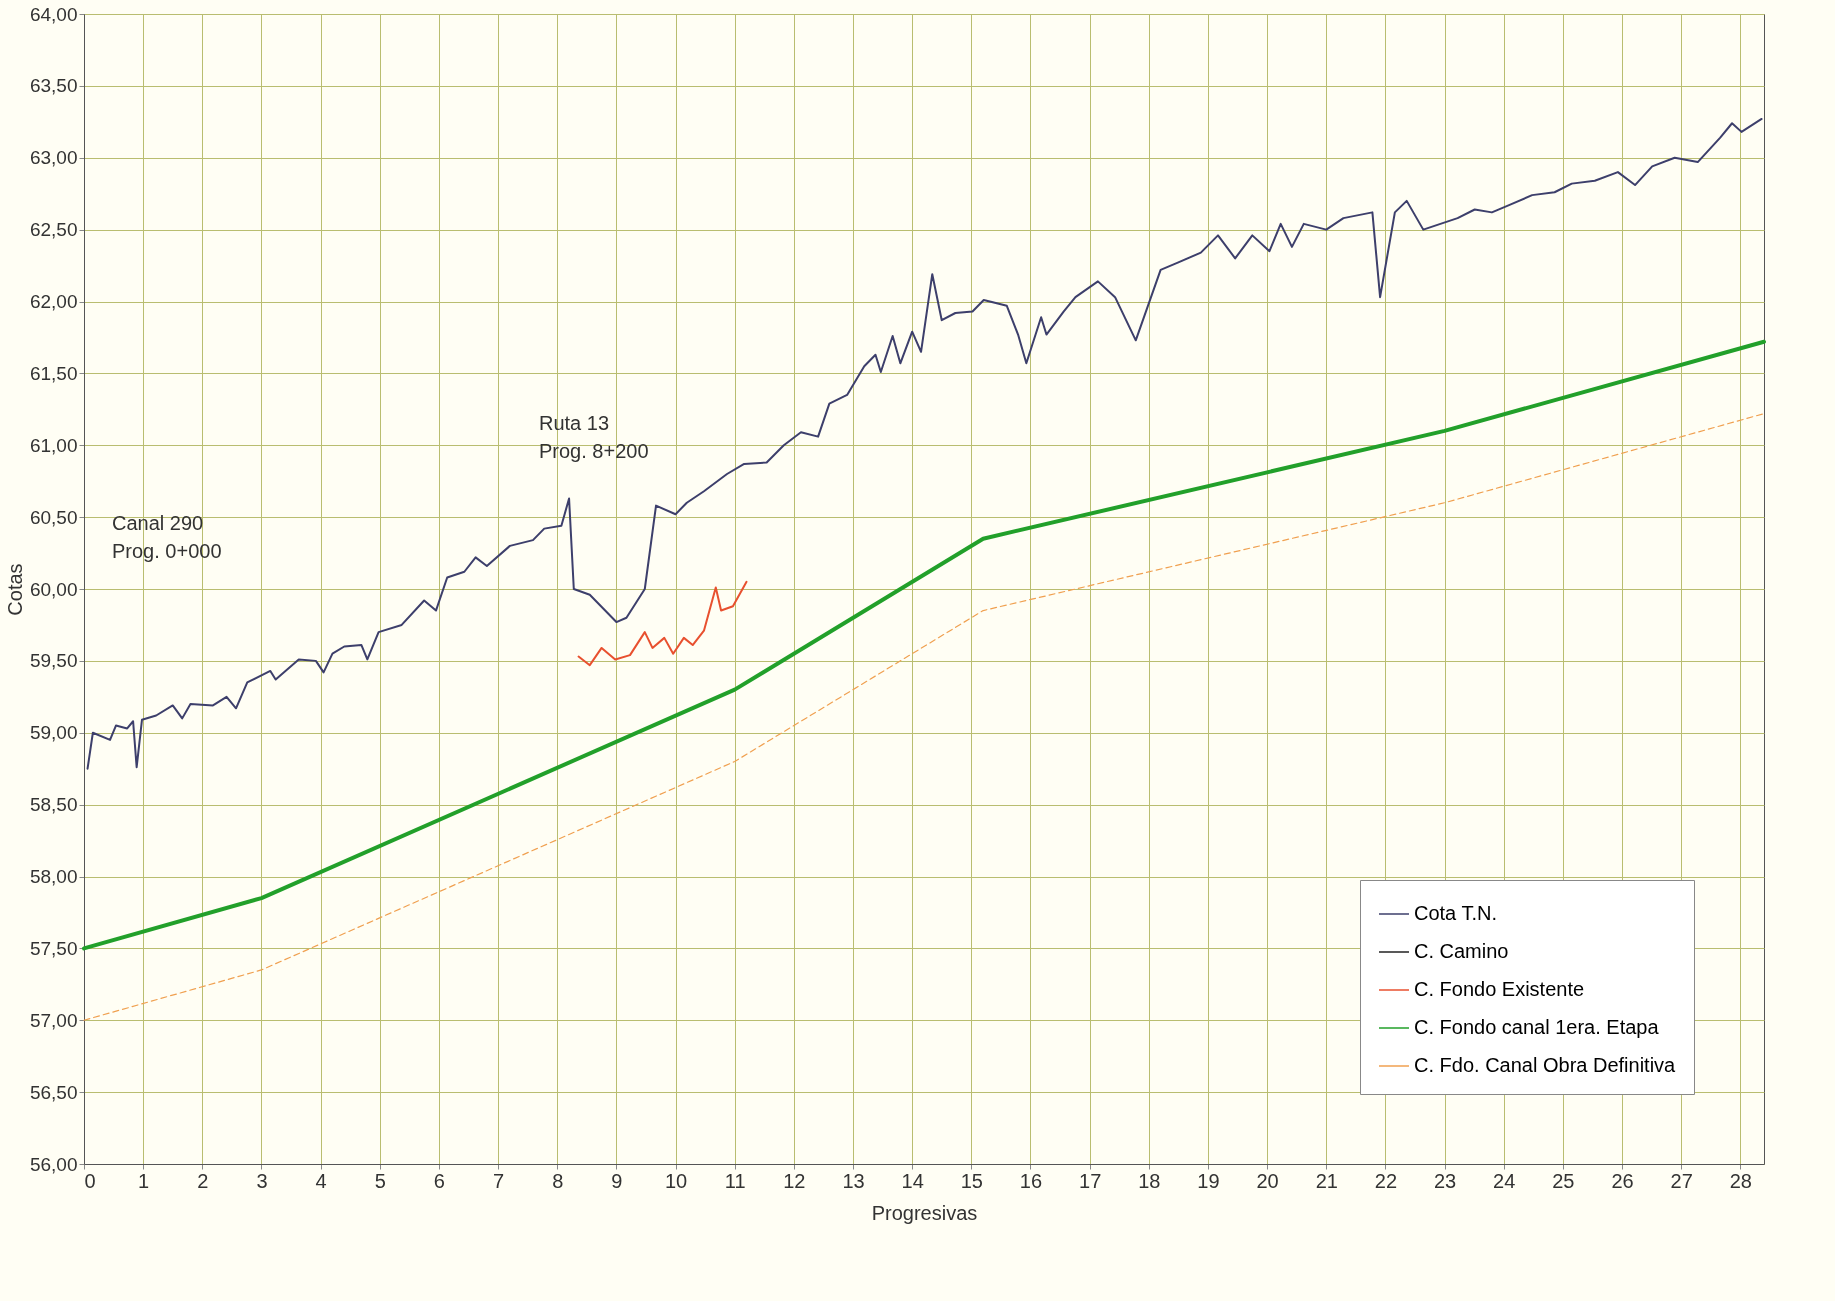 The width and height of the screenshot is (1835, 1301). Describe the element at coordinates (14, 589) in the screenshot. I see `y-axis-title: Cotas` at that location.